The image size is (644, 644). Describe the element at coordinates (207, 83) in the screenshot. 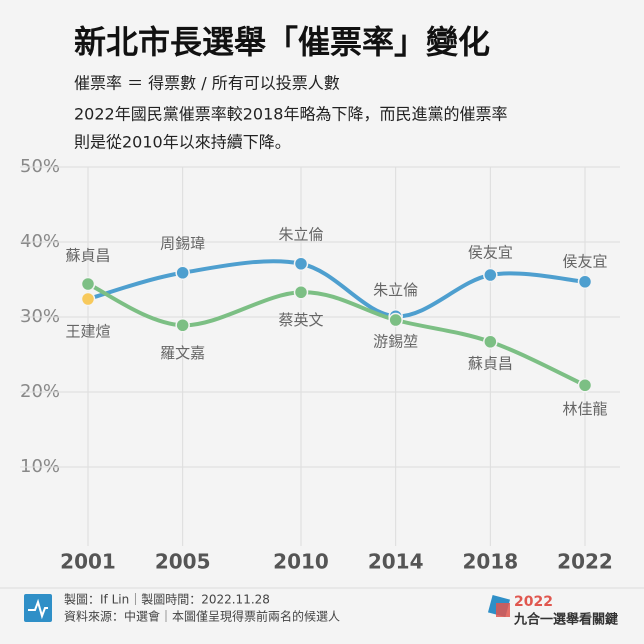

I see `formula: 催票率 ＝ 得票數 / 所有可以投票人數` at that location.